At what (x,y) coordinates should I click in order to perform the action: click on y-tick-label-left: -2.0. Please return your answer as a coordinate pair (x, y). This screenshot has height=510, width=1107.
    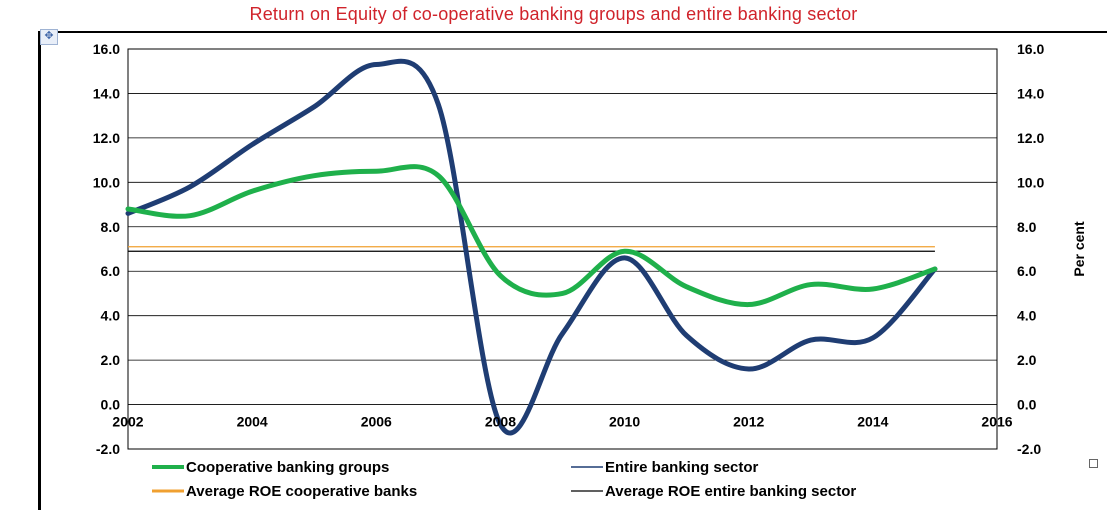
    Looking at the image, I should click on (108, 449).